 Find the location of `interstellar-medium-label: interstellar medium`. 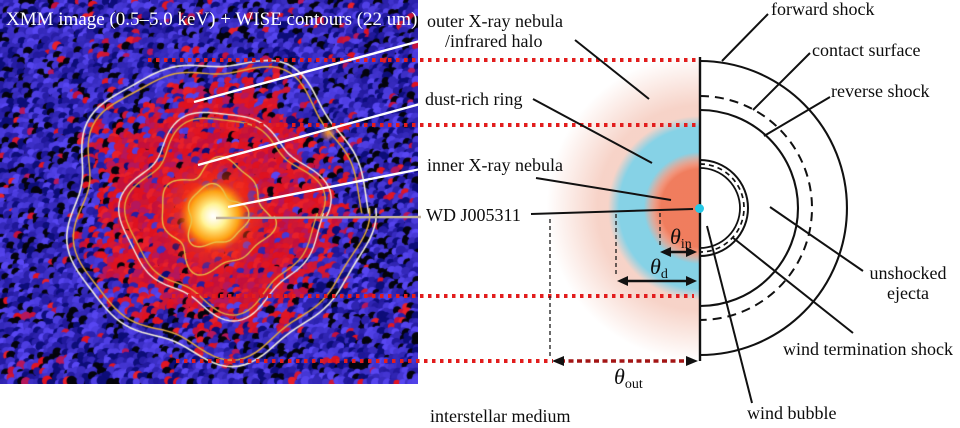

interstellar-medium-label: interstellar medium is located at coordinates (500, 416).